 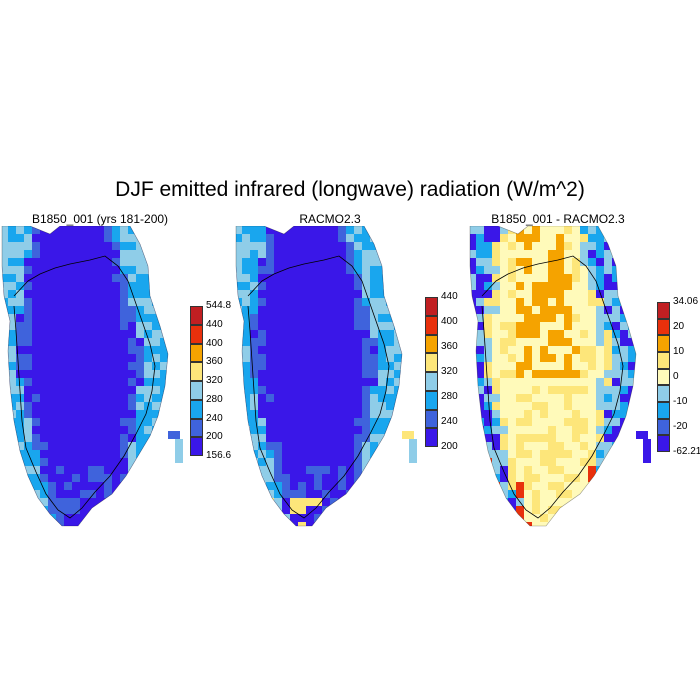 What do you see at coordinates (680, 426) in the screenshot?
I see `colorbar-tick-label: -20` at bounding box center [680, 426].